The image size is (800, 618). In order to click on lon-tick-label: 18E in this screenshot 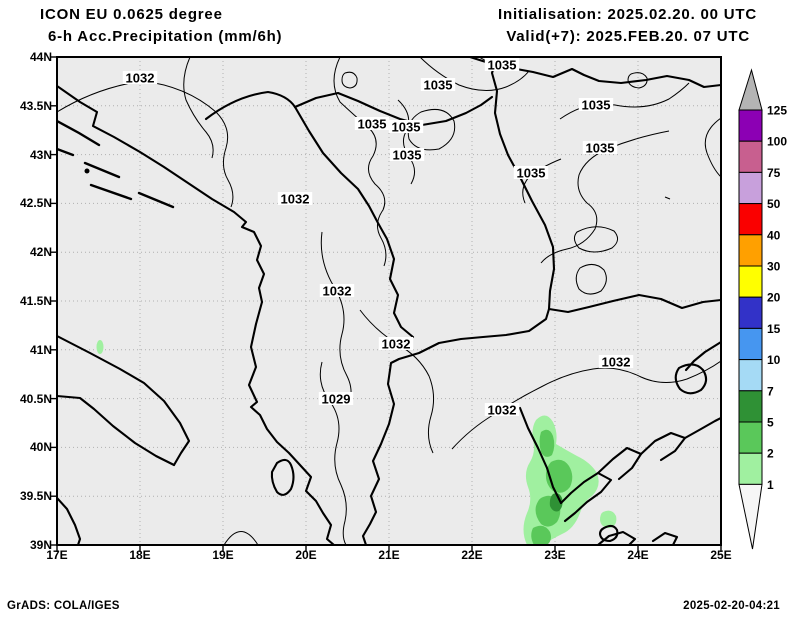, I will do `click(140, 555)`.